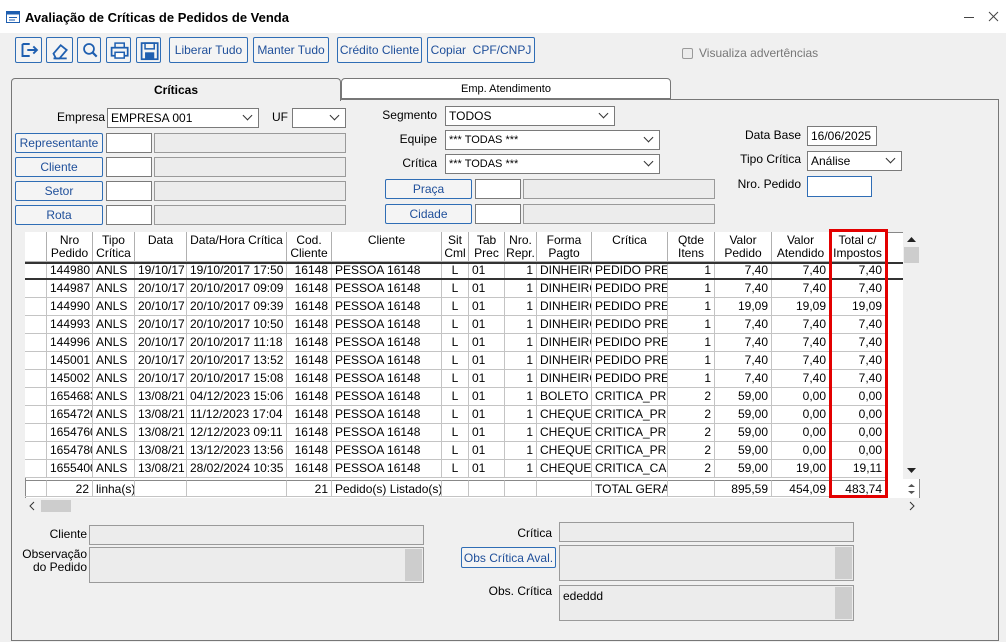 The height and width of the screenshot is (642, 1006). I want to click on lookup-button: Representante, so click(59, 143).